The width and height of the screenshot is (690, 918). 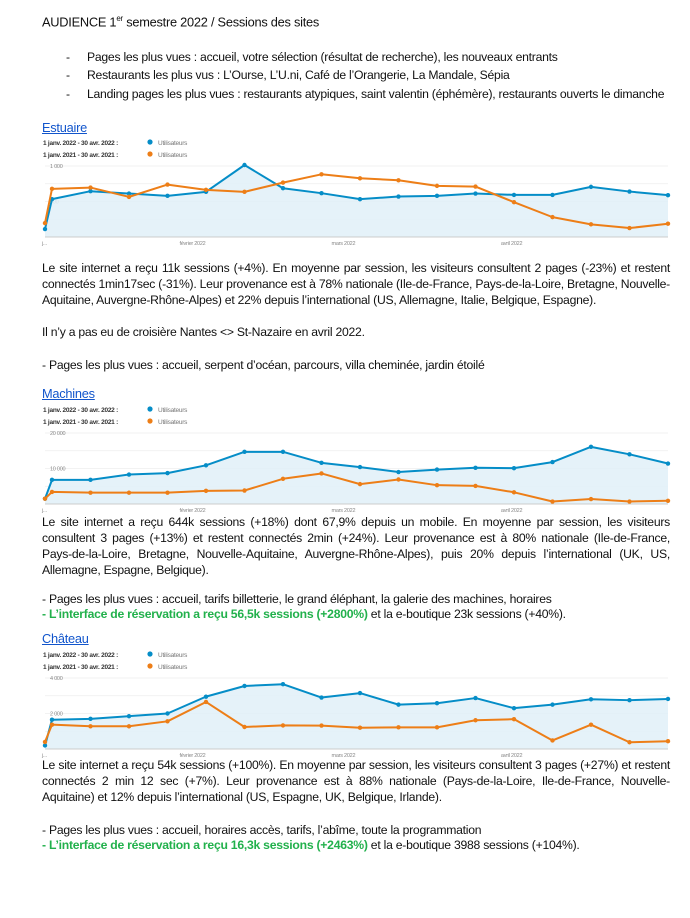 What do you see at coordinates (64, 127) in the screenshot?
I see `section-link-estuaire: Estuaire` at bounding box center [64, 127].